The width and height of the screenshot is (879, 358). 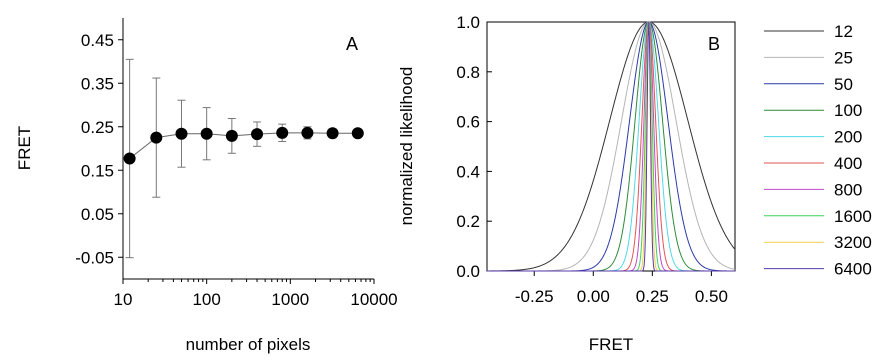 I want to click on legend-label-100: 100, so click(x=848, y=110).